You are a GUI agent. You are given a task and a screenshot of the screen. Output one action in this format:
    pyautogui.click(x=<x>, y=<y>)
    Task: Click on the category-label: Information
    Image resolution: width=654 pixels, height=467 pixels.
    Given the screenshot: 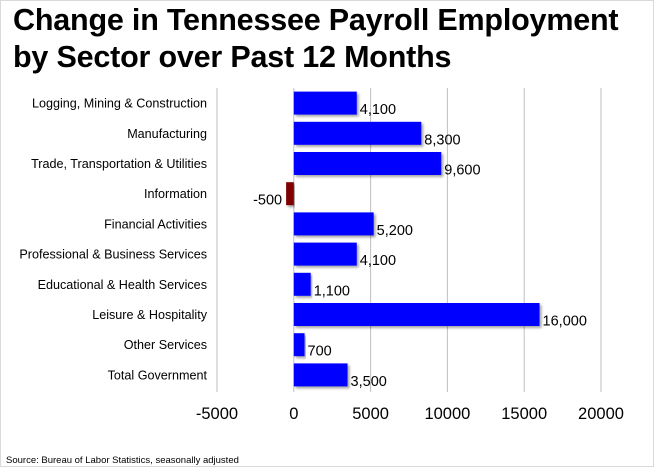 What is the action you would take?
    pyautogui.click(x=175, y=194)
    